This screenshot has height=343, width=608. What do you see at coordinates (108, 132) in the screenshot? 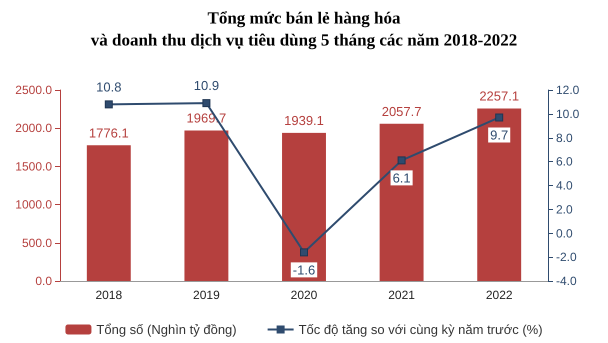
I see `data-label: 1776.1` at bounding box center [108, 132].